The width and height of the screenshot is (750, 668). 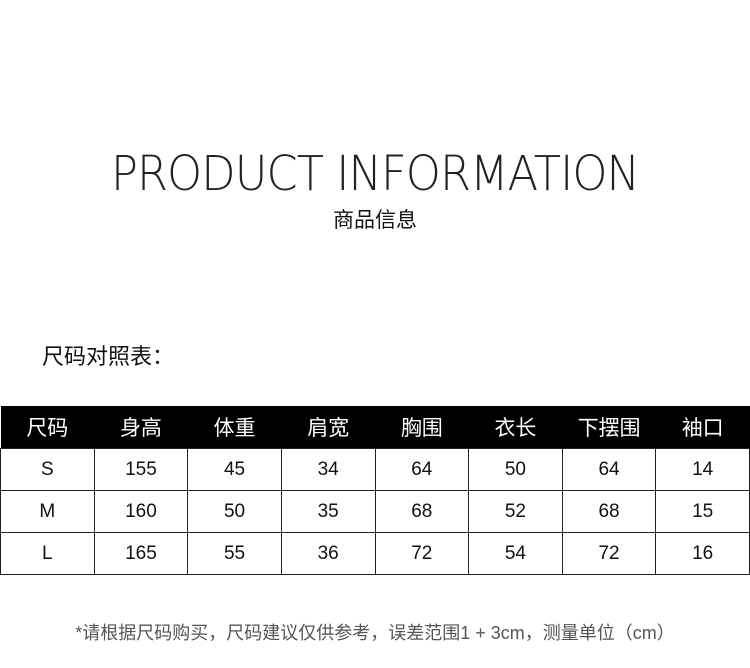 I want to click on table-header-row: 尺码 身高 体重 肩宽 胸围 衣长 下摆围 袖口, so click(x=375, y=427).